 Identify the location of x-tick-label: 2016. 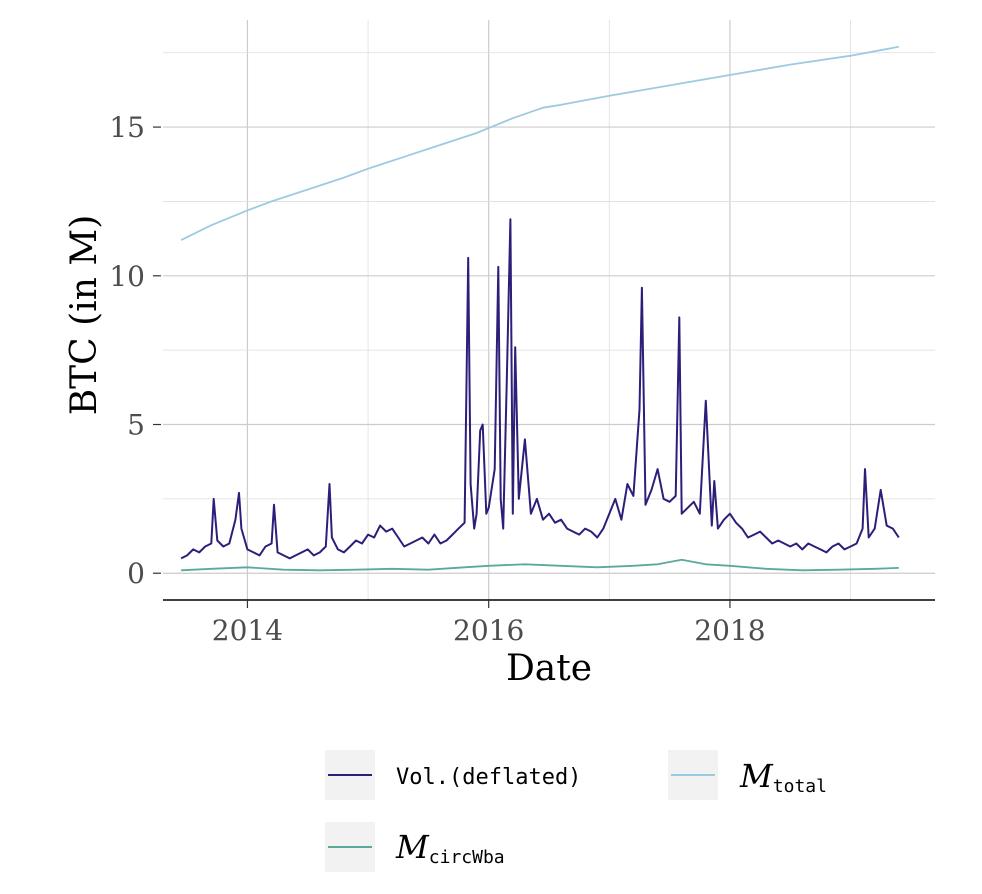
(488, 630).